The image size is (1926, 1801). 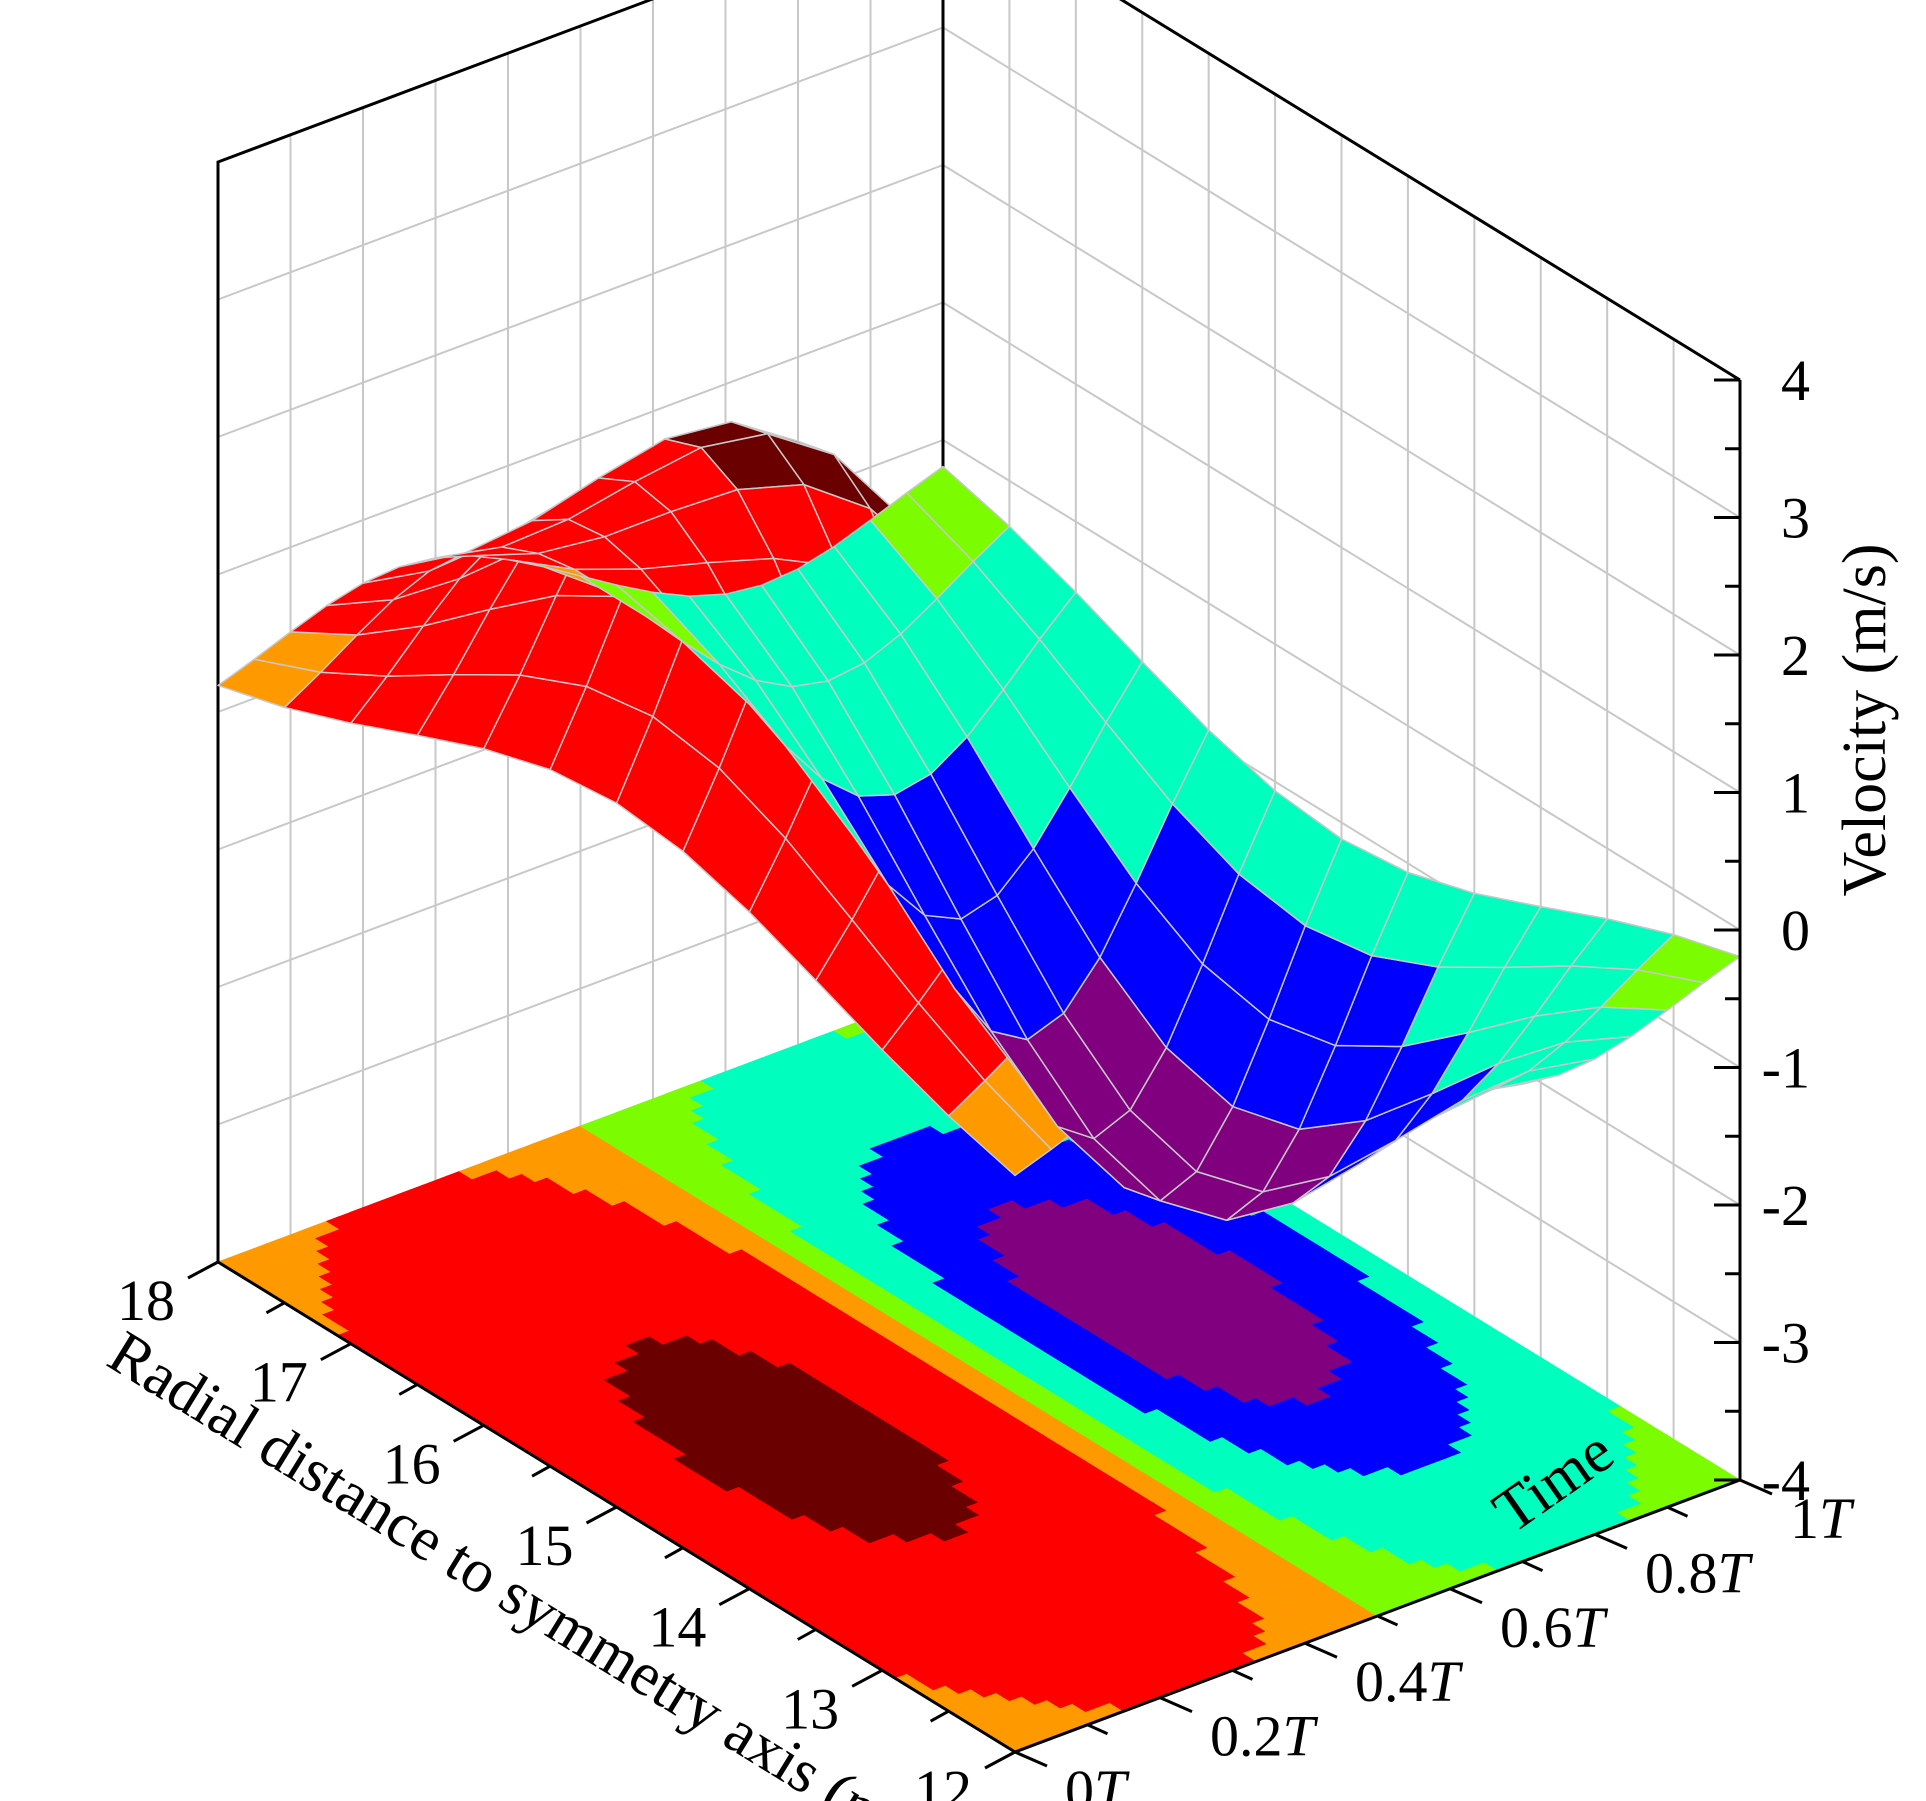 What do you see at coordinates (1795, 930) in the screenshot?
I see `velocity-tick-label: 0` at bounding box center [1795, 930].